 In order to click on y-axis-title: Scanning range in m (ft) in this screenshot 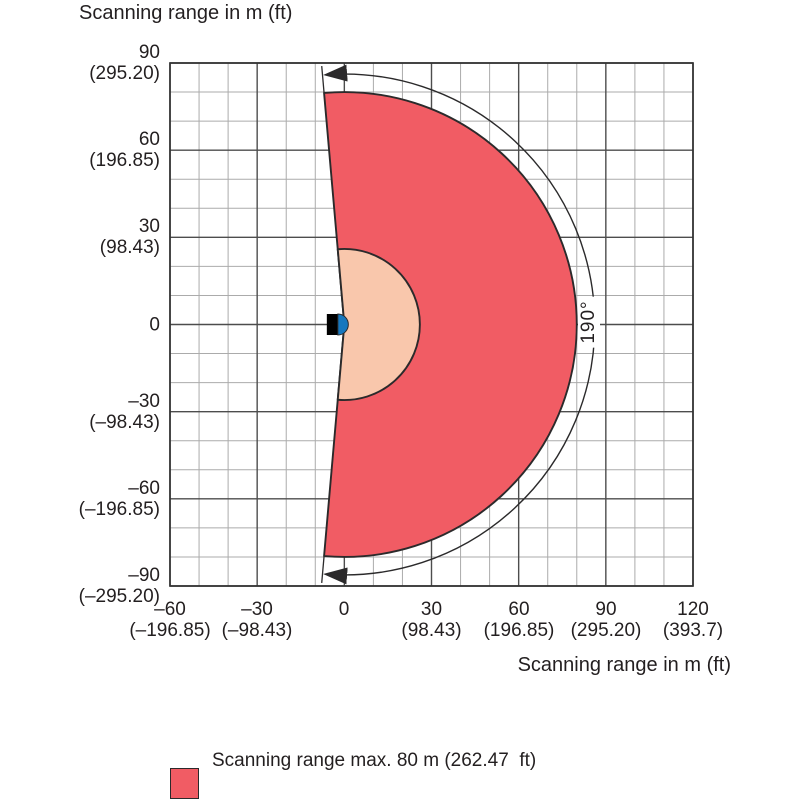, I will do `click(186, 13)`.